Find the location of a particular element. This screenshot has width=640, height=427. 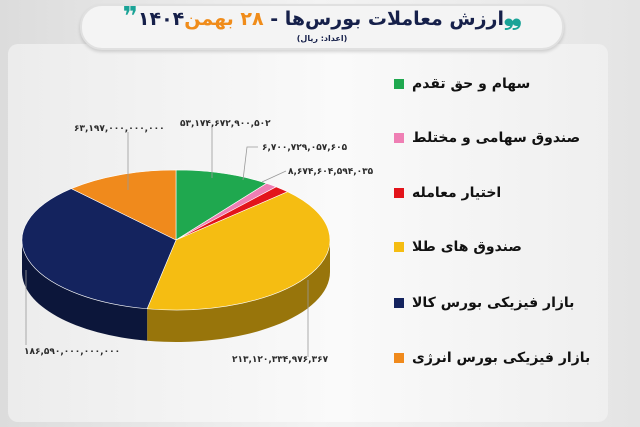

data-label-0: ۵۳,۱۷۴,۶۷۲,۹۰۰,۵۰۲ is located at coordinates (225, 124).